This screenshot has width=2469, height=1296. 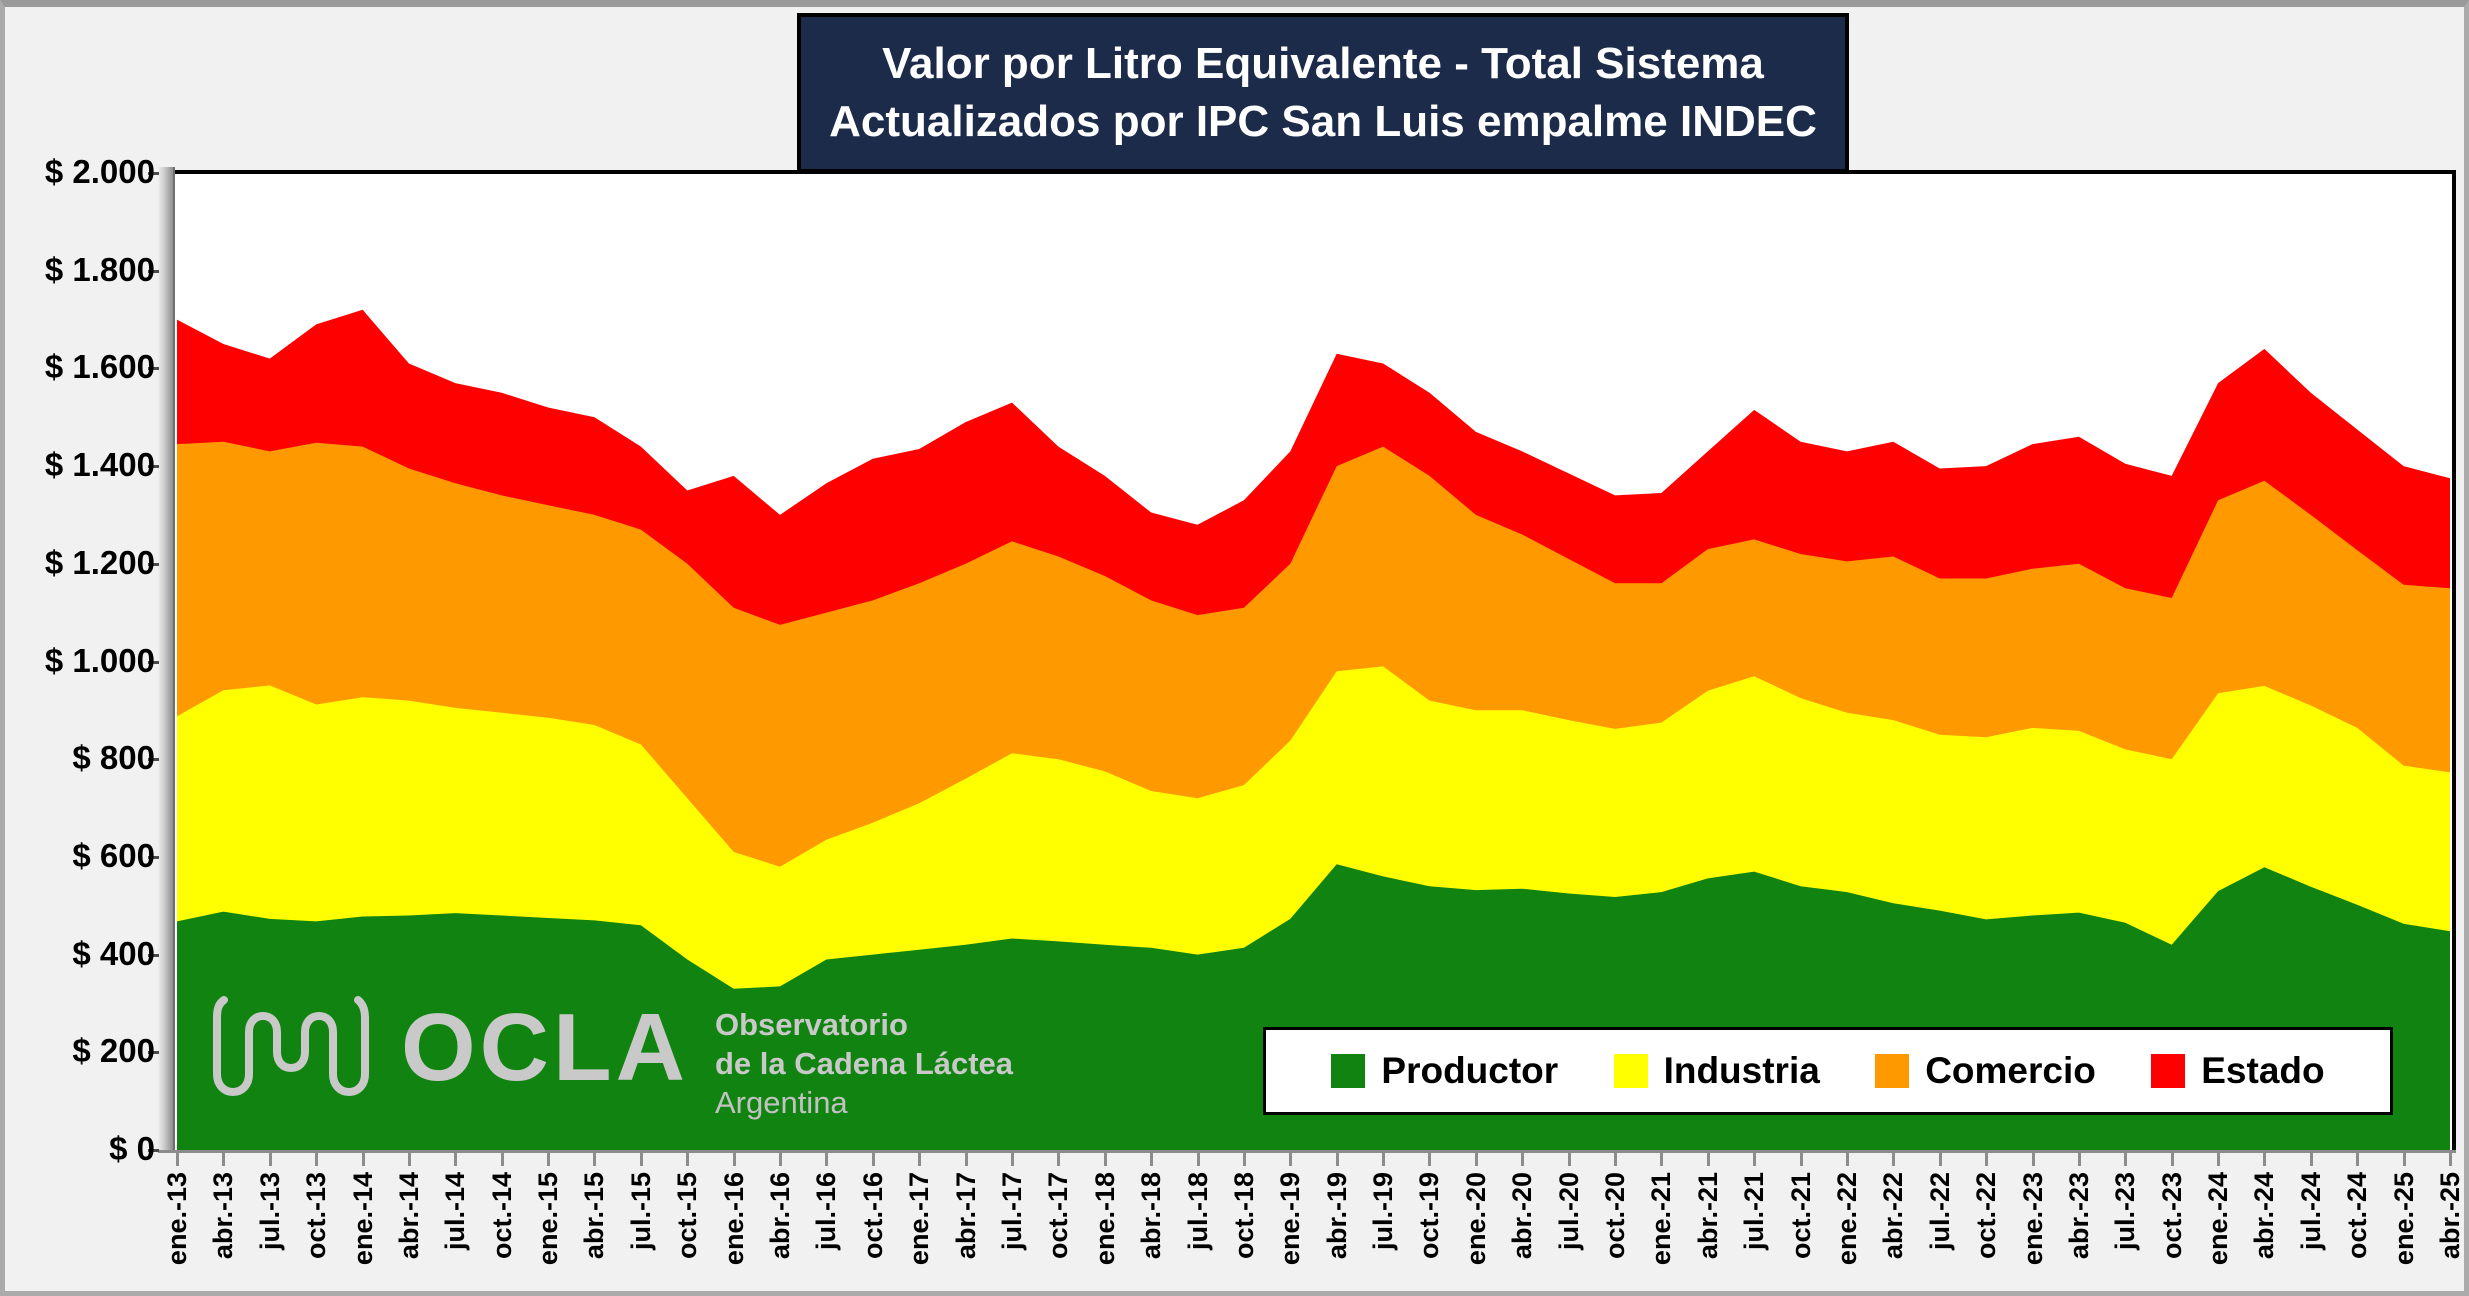 I want to click on x-axis-label: jul.-20, so click(x=1568, y=1211).